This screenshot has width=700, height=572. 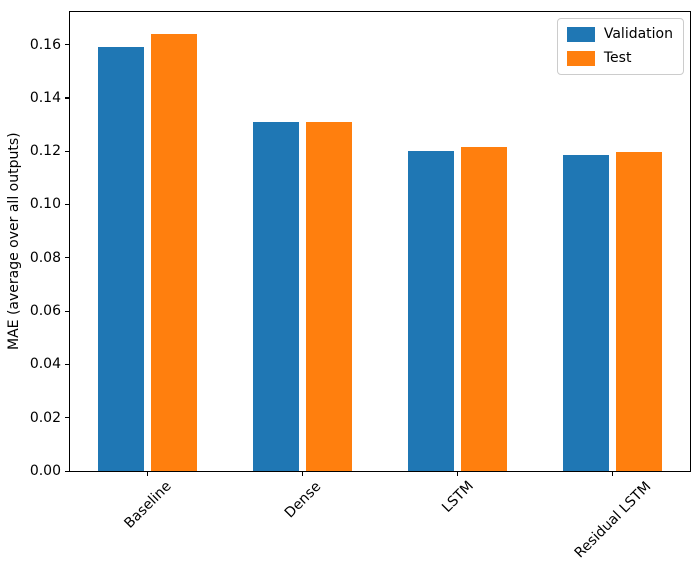 What do you see at coordinates (638, 34) in the screenshot?
I see `legend-label-validation: Validation` at bounding box center [638, 34].